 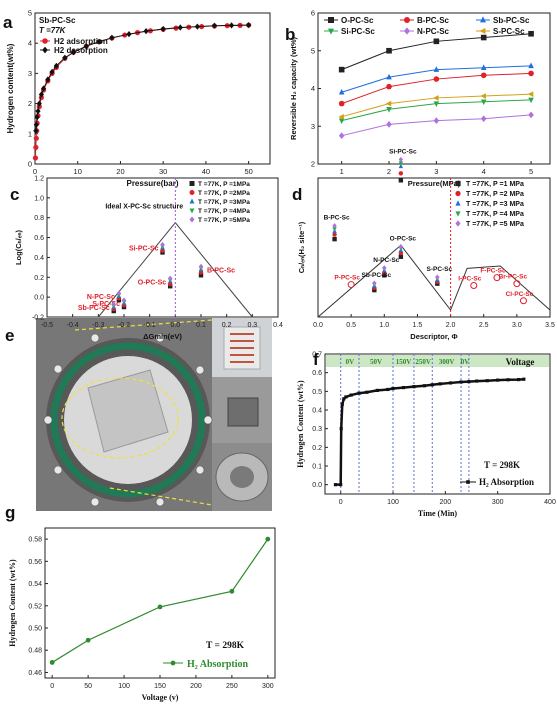 What do you see at coordinates (433, 336) in the screenshot?
I see `x-axis-label: Descriptor, Φ` at bounding box center [433, 336].